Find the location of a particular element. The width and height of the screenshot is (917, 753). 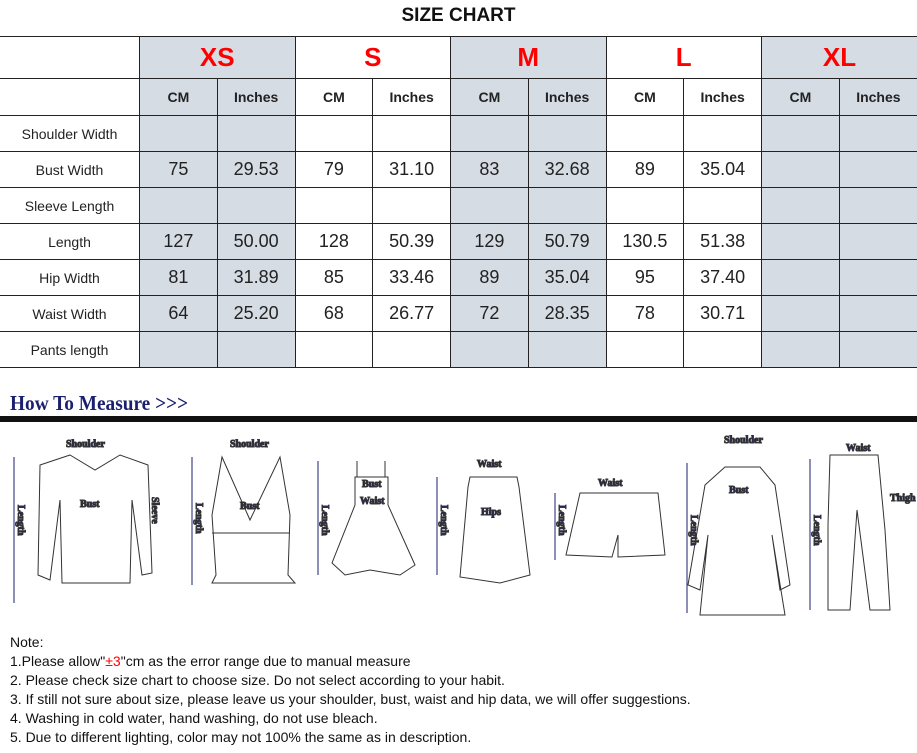

table-cell: 30.71 is located at coordinates (722, 313).